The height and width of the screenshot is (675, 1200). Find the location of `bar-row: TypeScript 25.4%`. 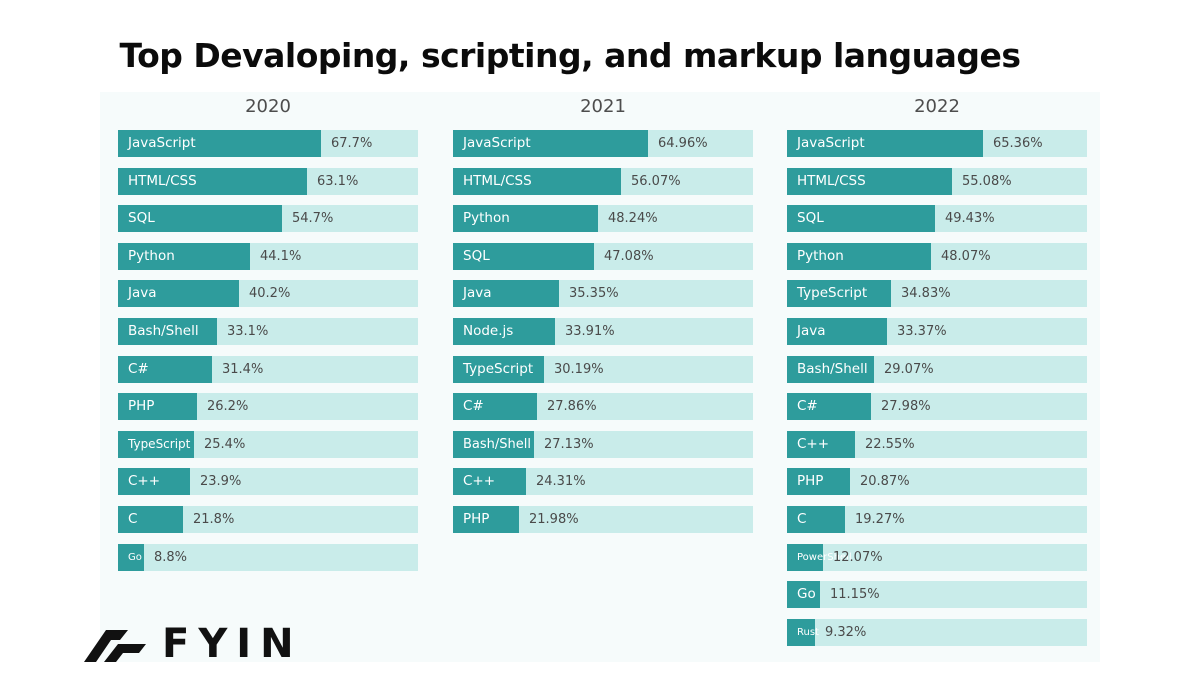

bar-row: TypeScript 25.4% is located at coordinates (268, 444).